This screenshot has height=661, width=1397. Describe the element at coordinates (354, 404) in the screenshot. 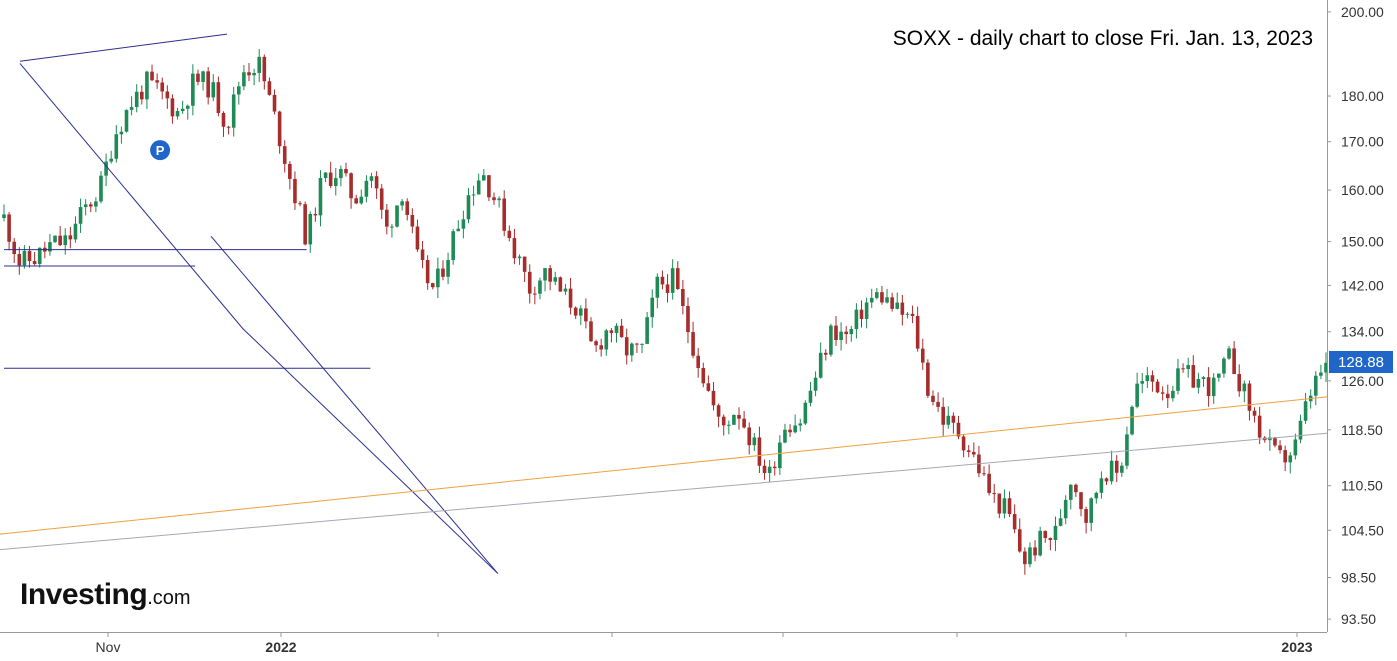

I see `descending-channel-lower-line` at that location.